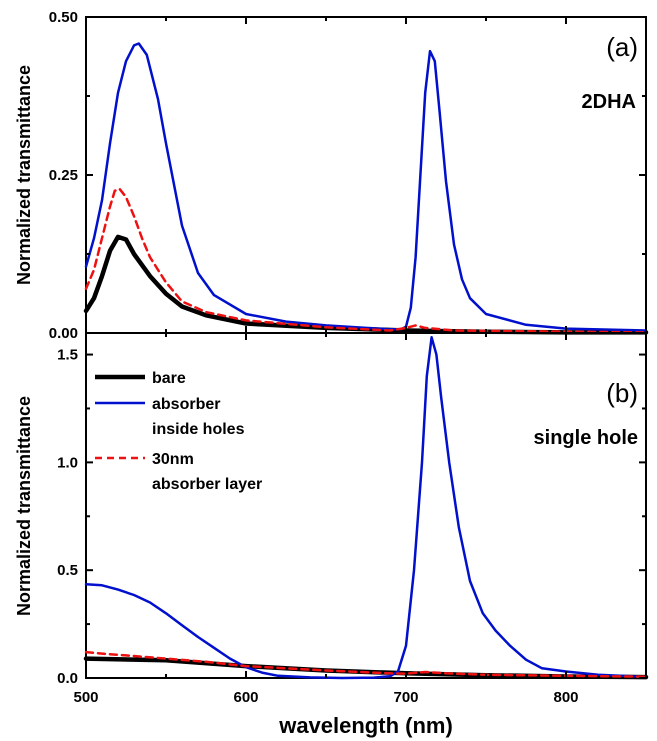 The height and width of the screenshot is (741, 657). Describe the element at coordinates (63, 17) in the screenshot. I see `y-tick-label-a: 0.50` at that location.